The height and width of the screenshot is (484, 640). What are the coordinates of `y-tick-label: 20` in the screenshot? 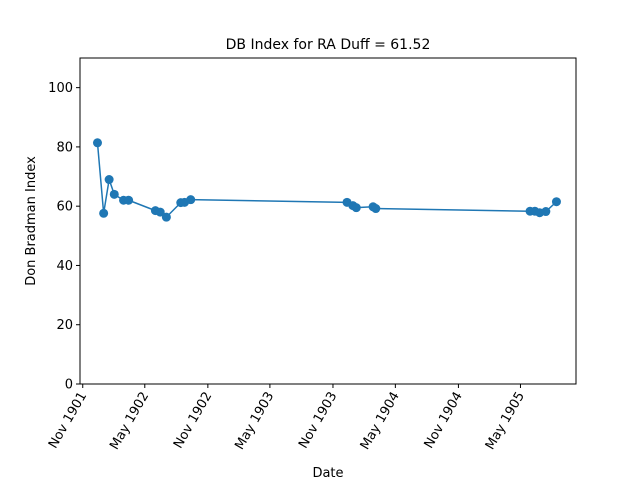 It's located at (64, 325).